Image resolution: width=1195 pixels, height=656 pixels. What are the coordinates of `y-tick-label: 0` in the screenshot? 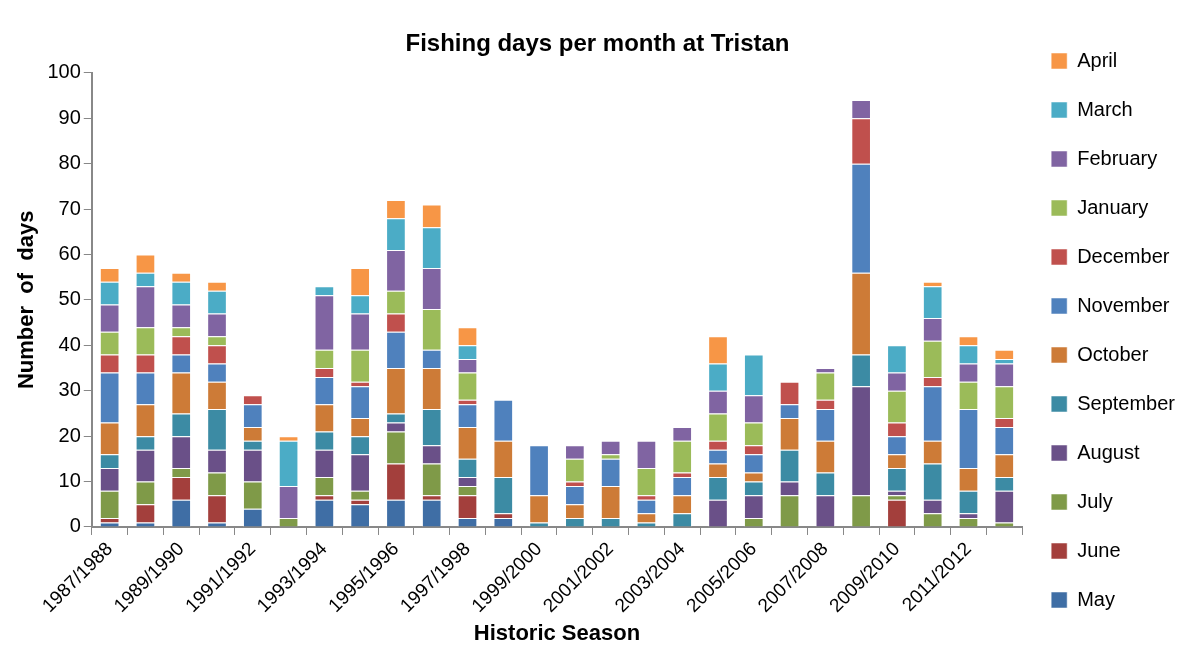 It's located at (75, 525).